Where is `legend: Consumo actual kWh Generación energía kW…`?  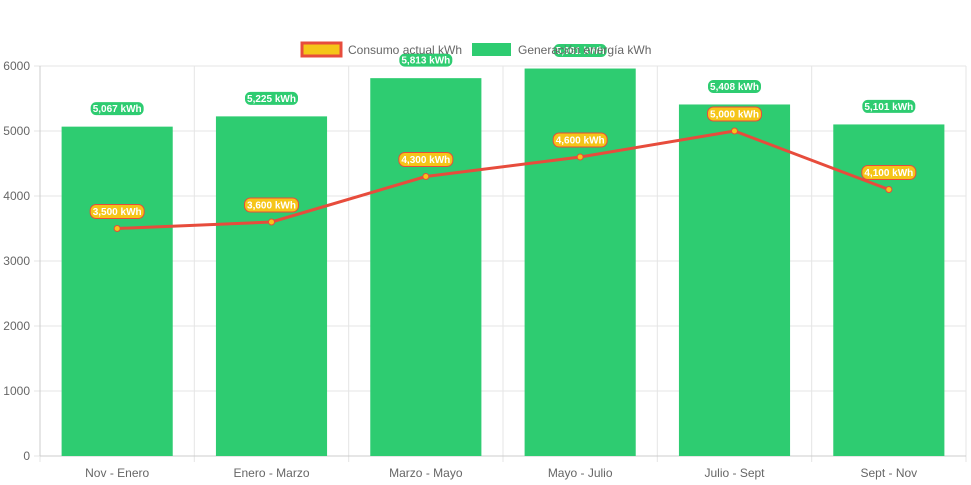 legend: Consumo actual kWh Generación energía kW… is located at coordinates (475, 49).